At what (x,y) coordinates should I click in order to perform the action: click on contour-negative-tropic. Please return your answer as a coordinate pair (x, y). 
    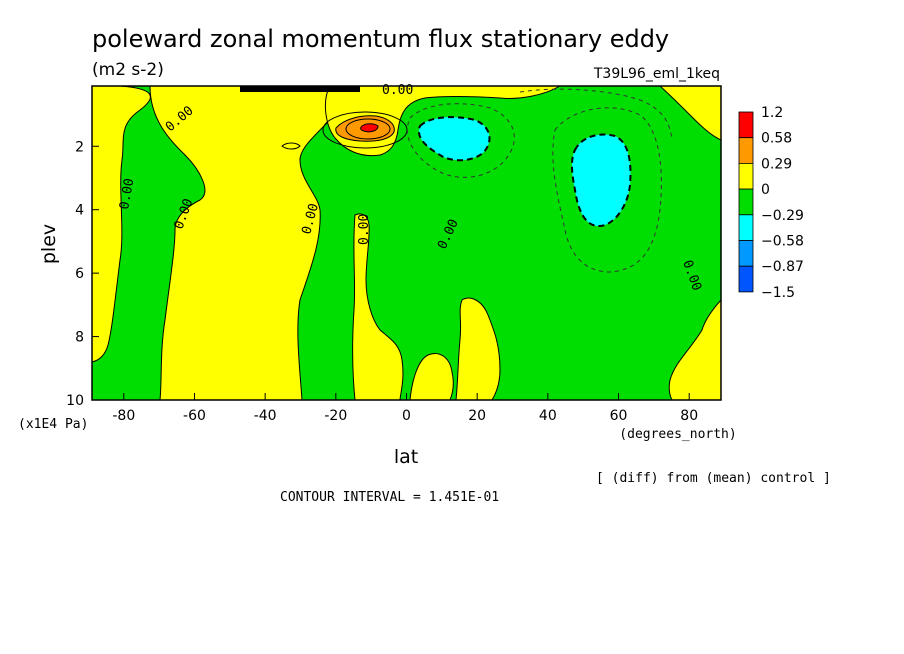
    Looking at the image, I should click on (460, 140).